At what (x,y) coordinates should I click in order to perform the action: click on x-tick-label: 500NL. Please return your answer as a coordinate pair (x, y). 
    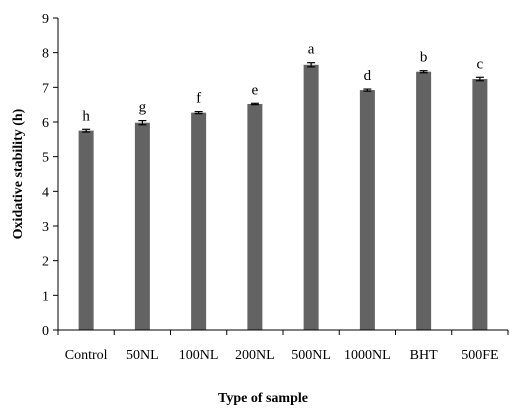
    Looking at the image, I should click on (311, 355).